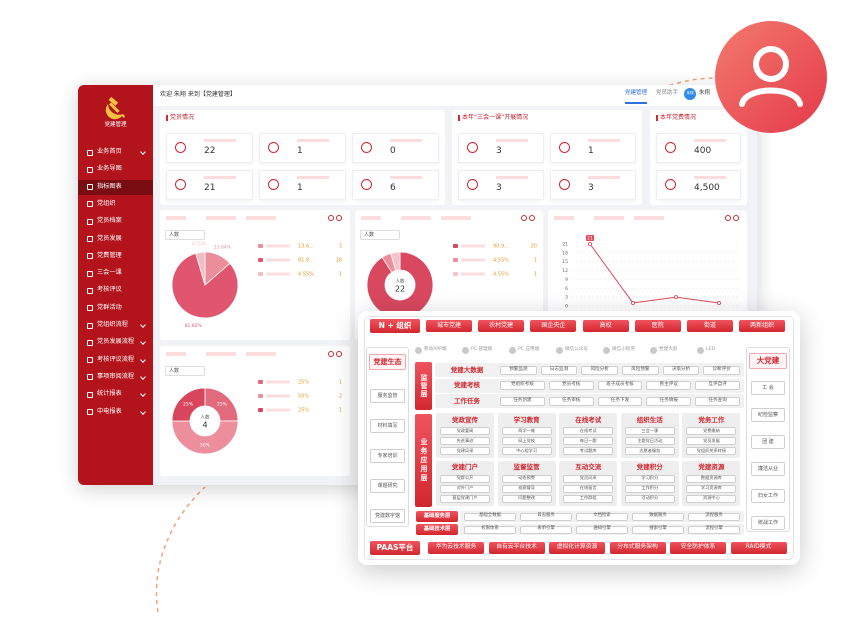  Describe the element at coordinates (198, 94) in the screenshot. I see `welcome-text: 欢迎 朱翔 来到【党建管理】` at that location.